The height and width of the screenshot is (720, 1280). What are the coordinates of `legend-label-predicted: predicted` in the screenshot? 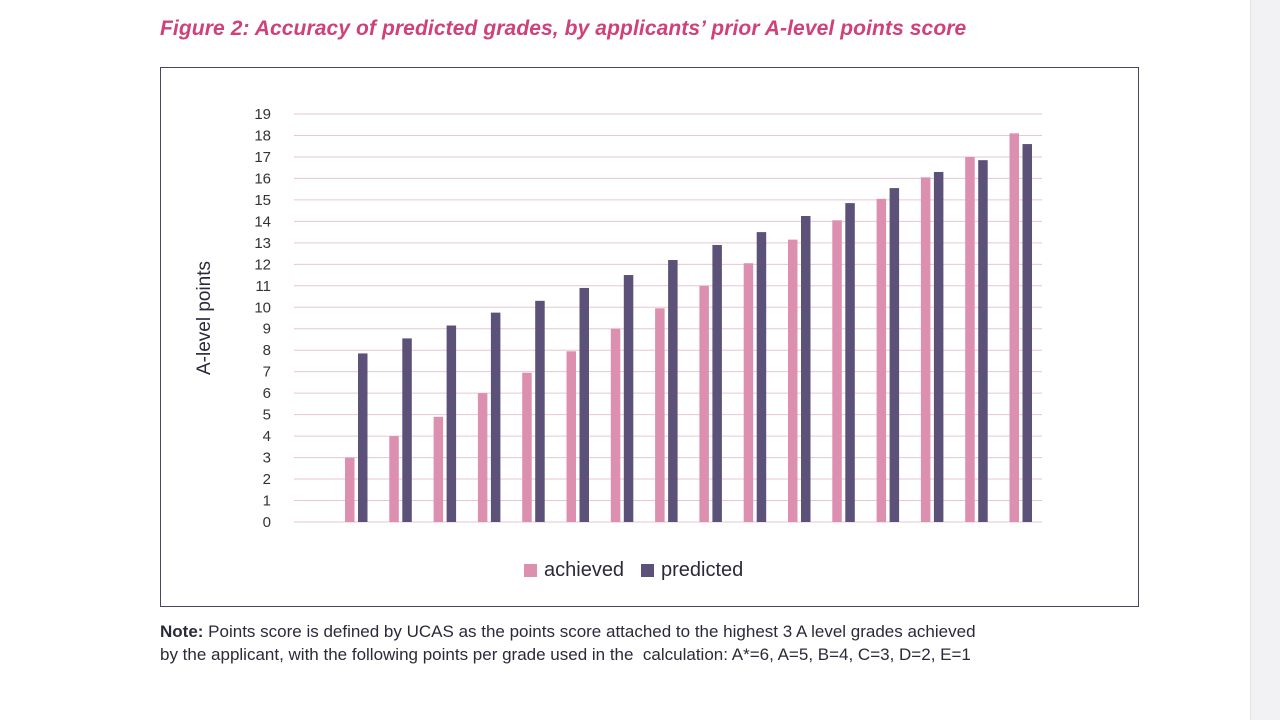 It's located at (702, 570).